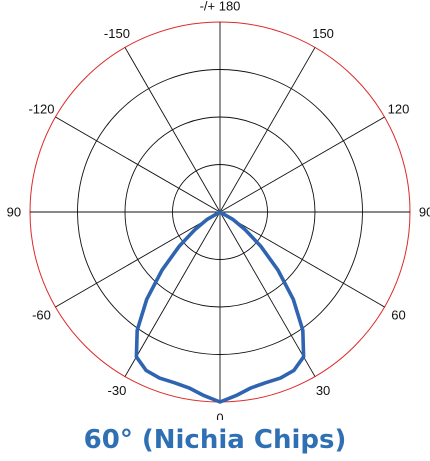  Describe the element at coordinates (117, 390) in the screenshot. I see `angle-tick-label: -30` at that location.